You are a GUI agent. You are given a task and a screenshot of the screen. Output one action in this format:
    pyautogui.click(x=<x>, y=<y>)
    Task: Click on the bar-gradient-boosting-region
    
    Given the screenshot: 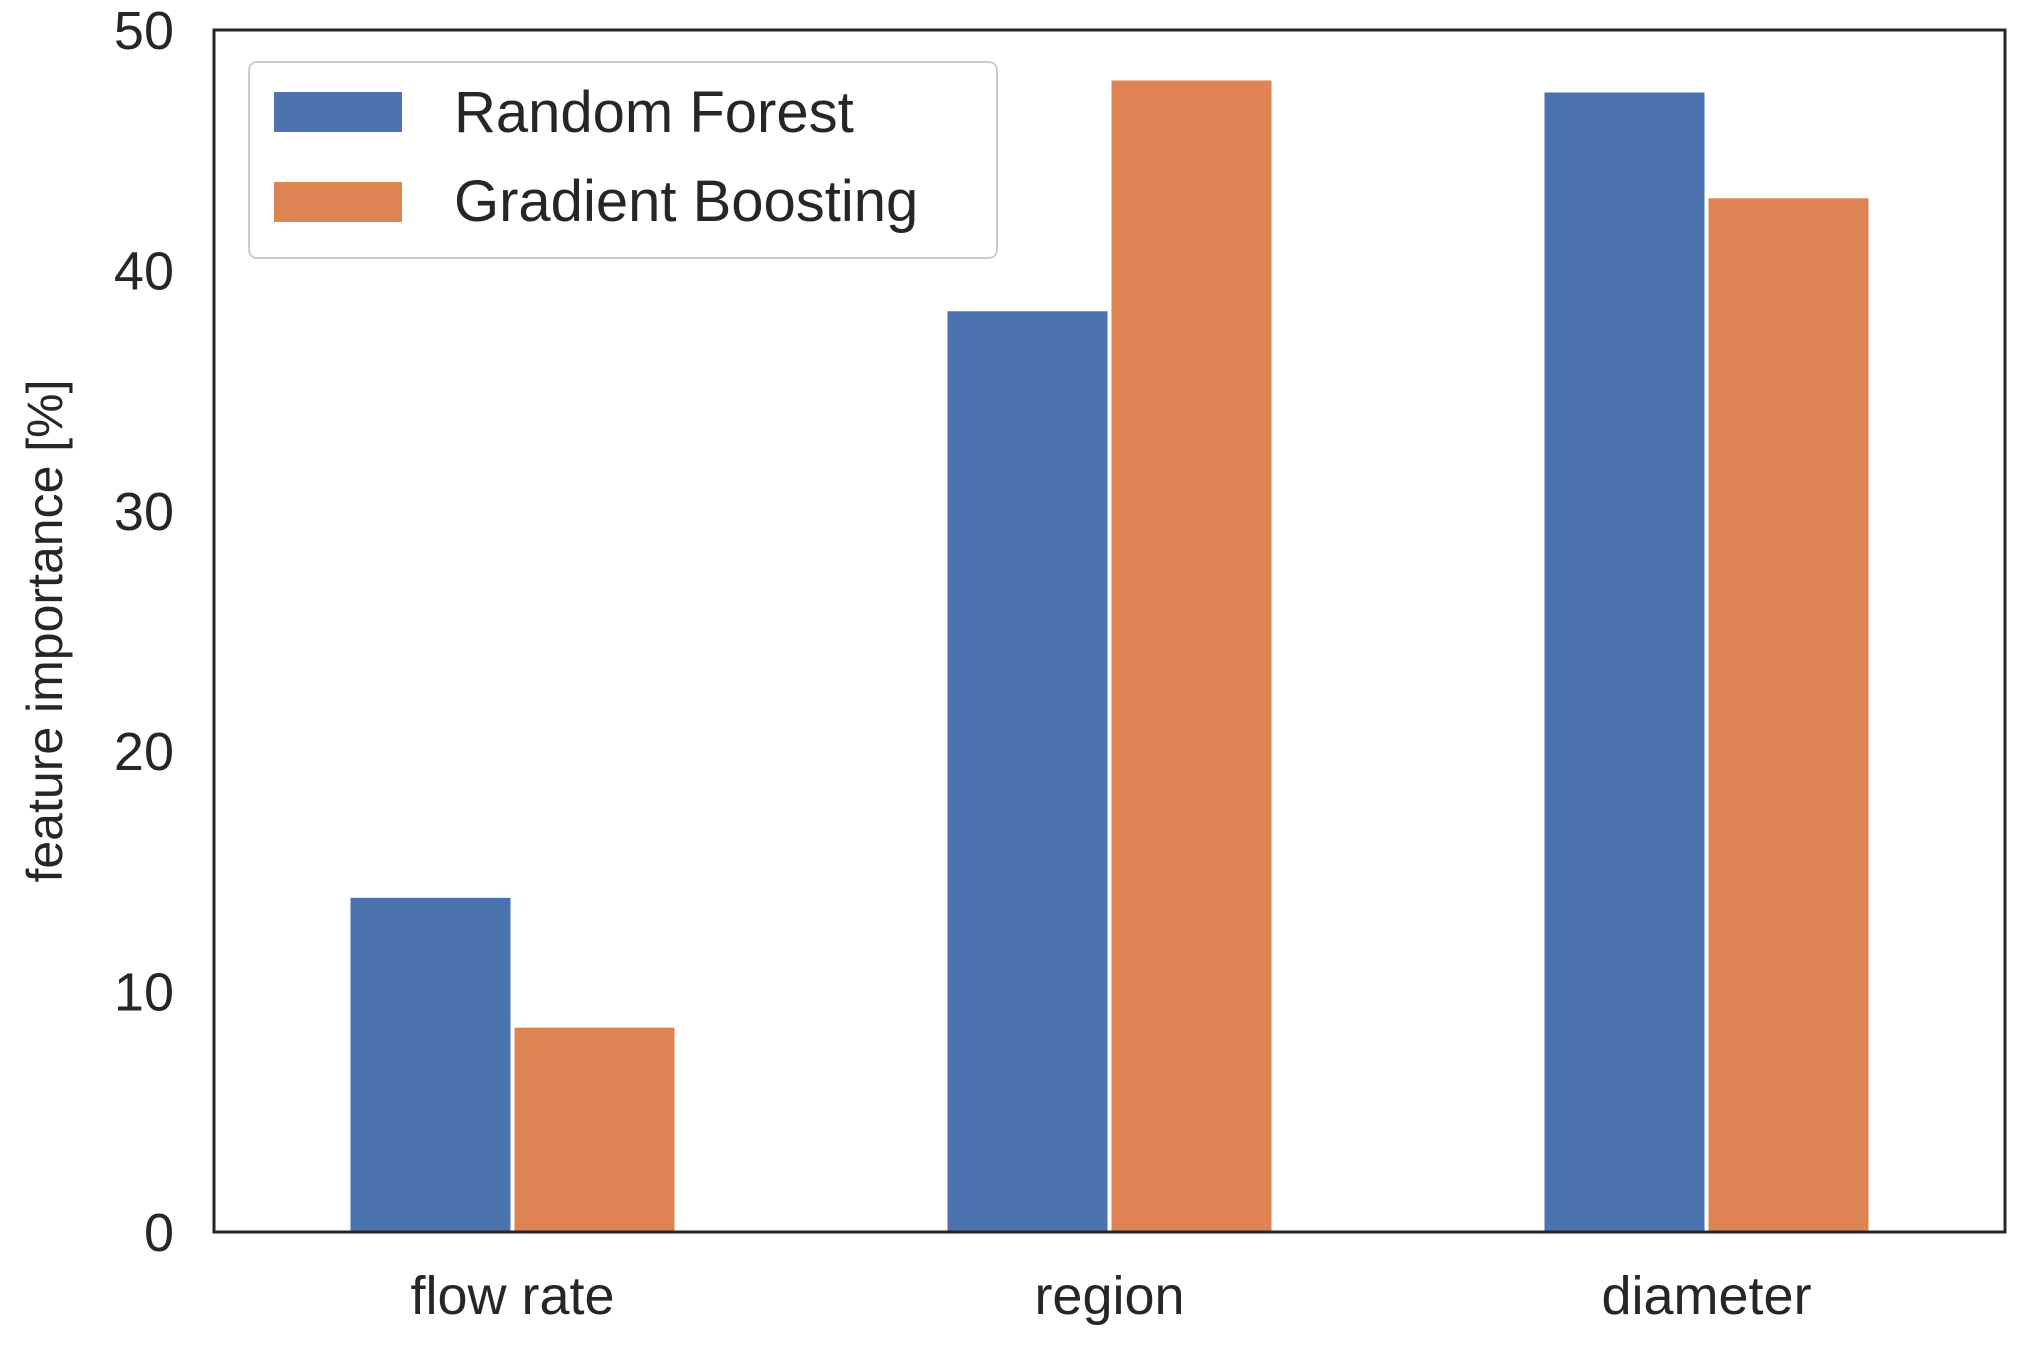 What is the action you would take?
    pyautogui.click(x=1191, y=656)
    